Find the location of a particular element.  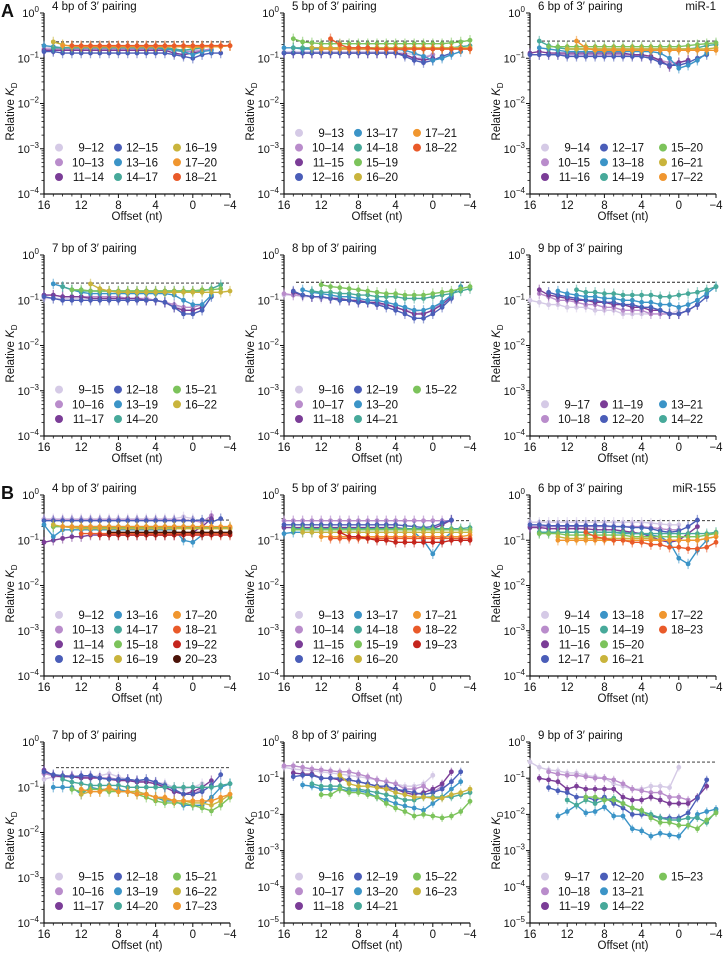

x-tick-label: 16 is located at coordinates (44, 206).